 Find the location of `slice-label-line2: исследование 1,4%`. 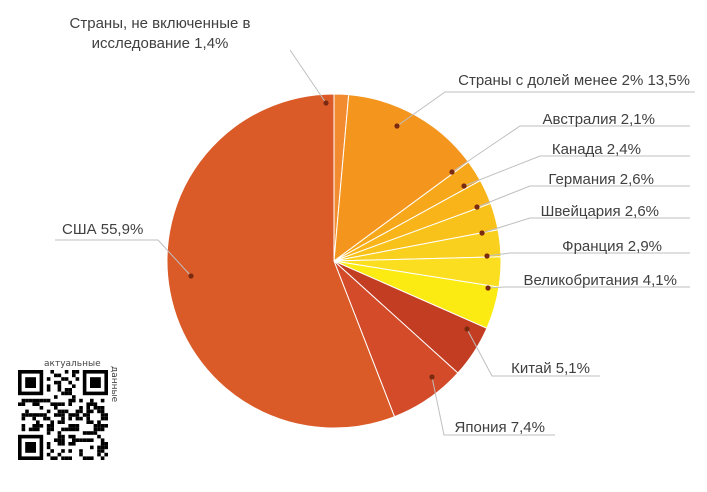

slice-label-line2: исследование 1,4% is located at coordinates (160, 43).